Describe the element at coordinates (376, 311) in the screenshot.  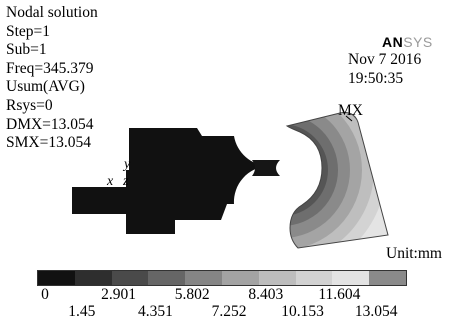
I see `legend-bottom-label: 13.054` at that location.